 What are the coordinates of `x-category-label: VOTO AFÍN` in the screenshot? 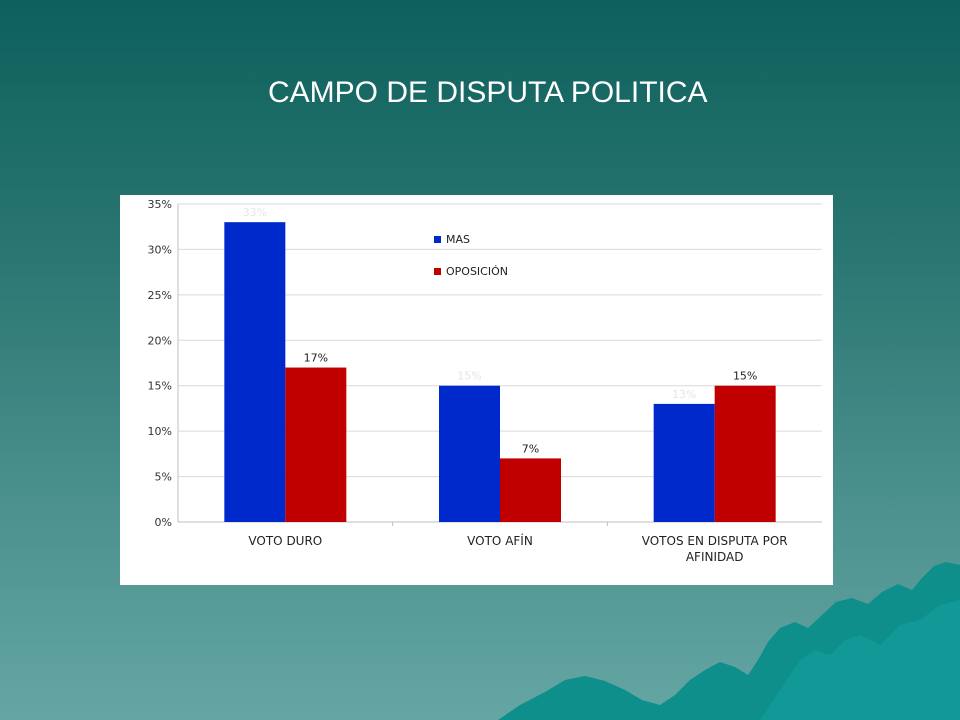 It's located at (500, 540).